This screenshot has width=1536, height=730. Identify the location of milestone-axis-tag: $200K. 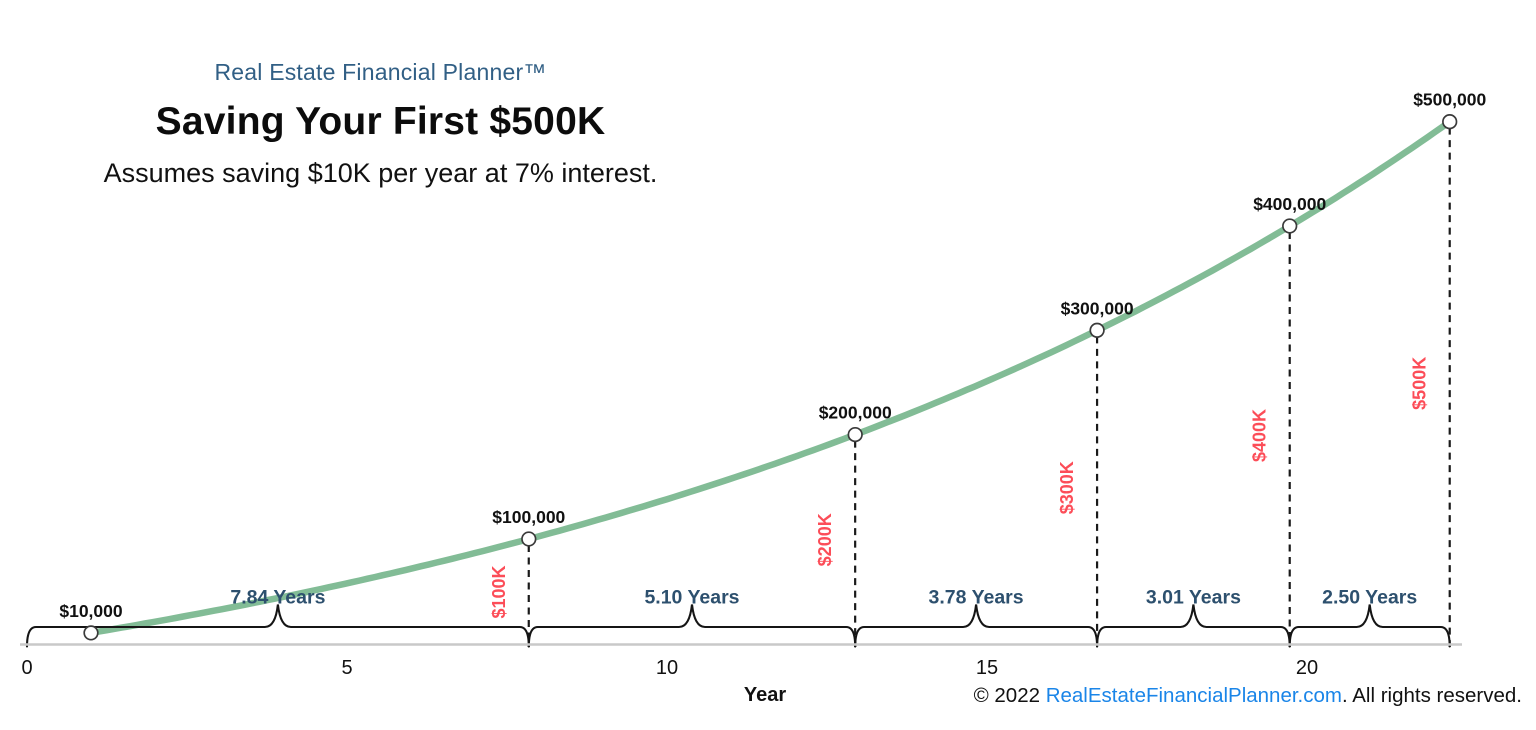
(825, 539).